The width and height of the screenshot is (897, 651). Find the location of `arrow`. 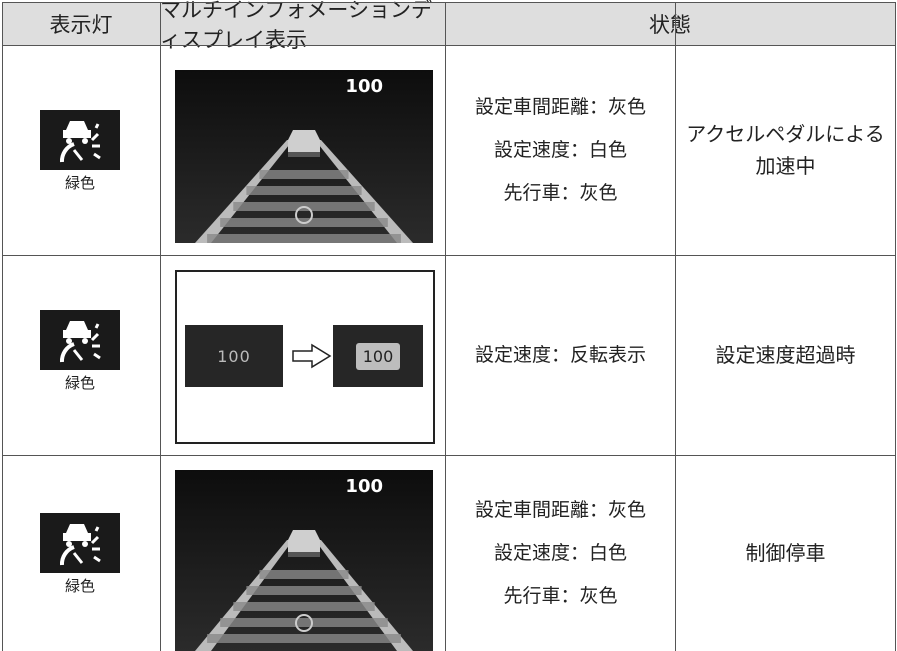

arrow is located at coordinates (312, 356).